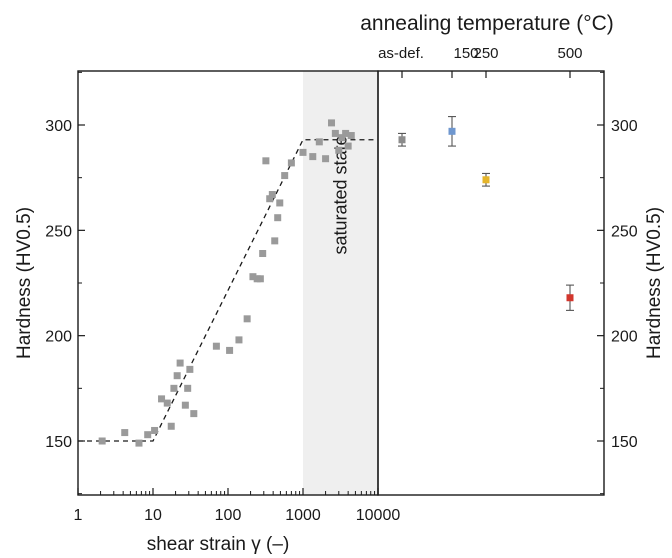 This screenshot has width=672, height=558. I want to click on right-y-tick-label: 150, so click(624, 442).